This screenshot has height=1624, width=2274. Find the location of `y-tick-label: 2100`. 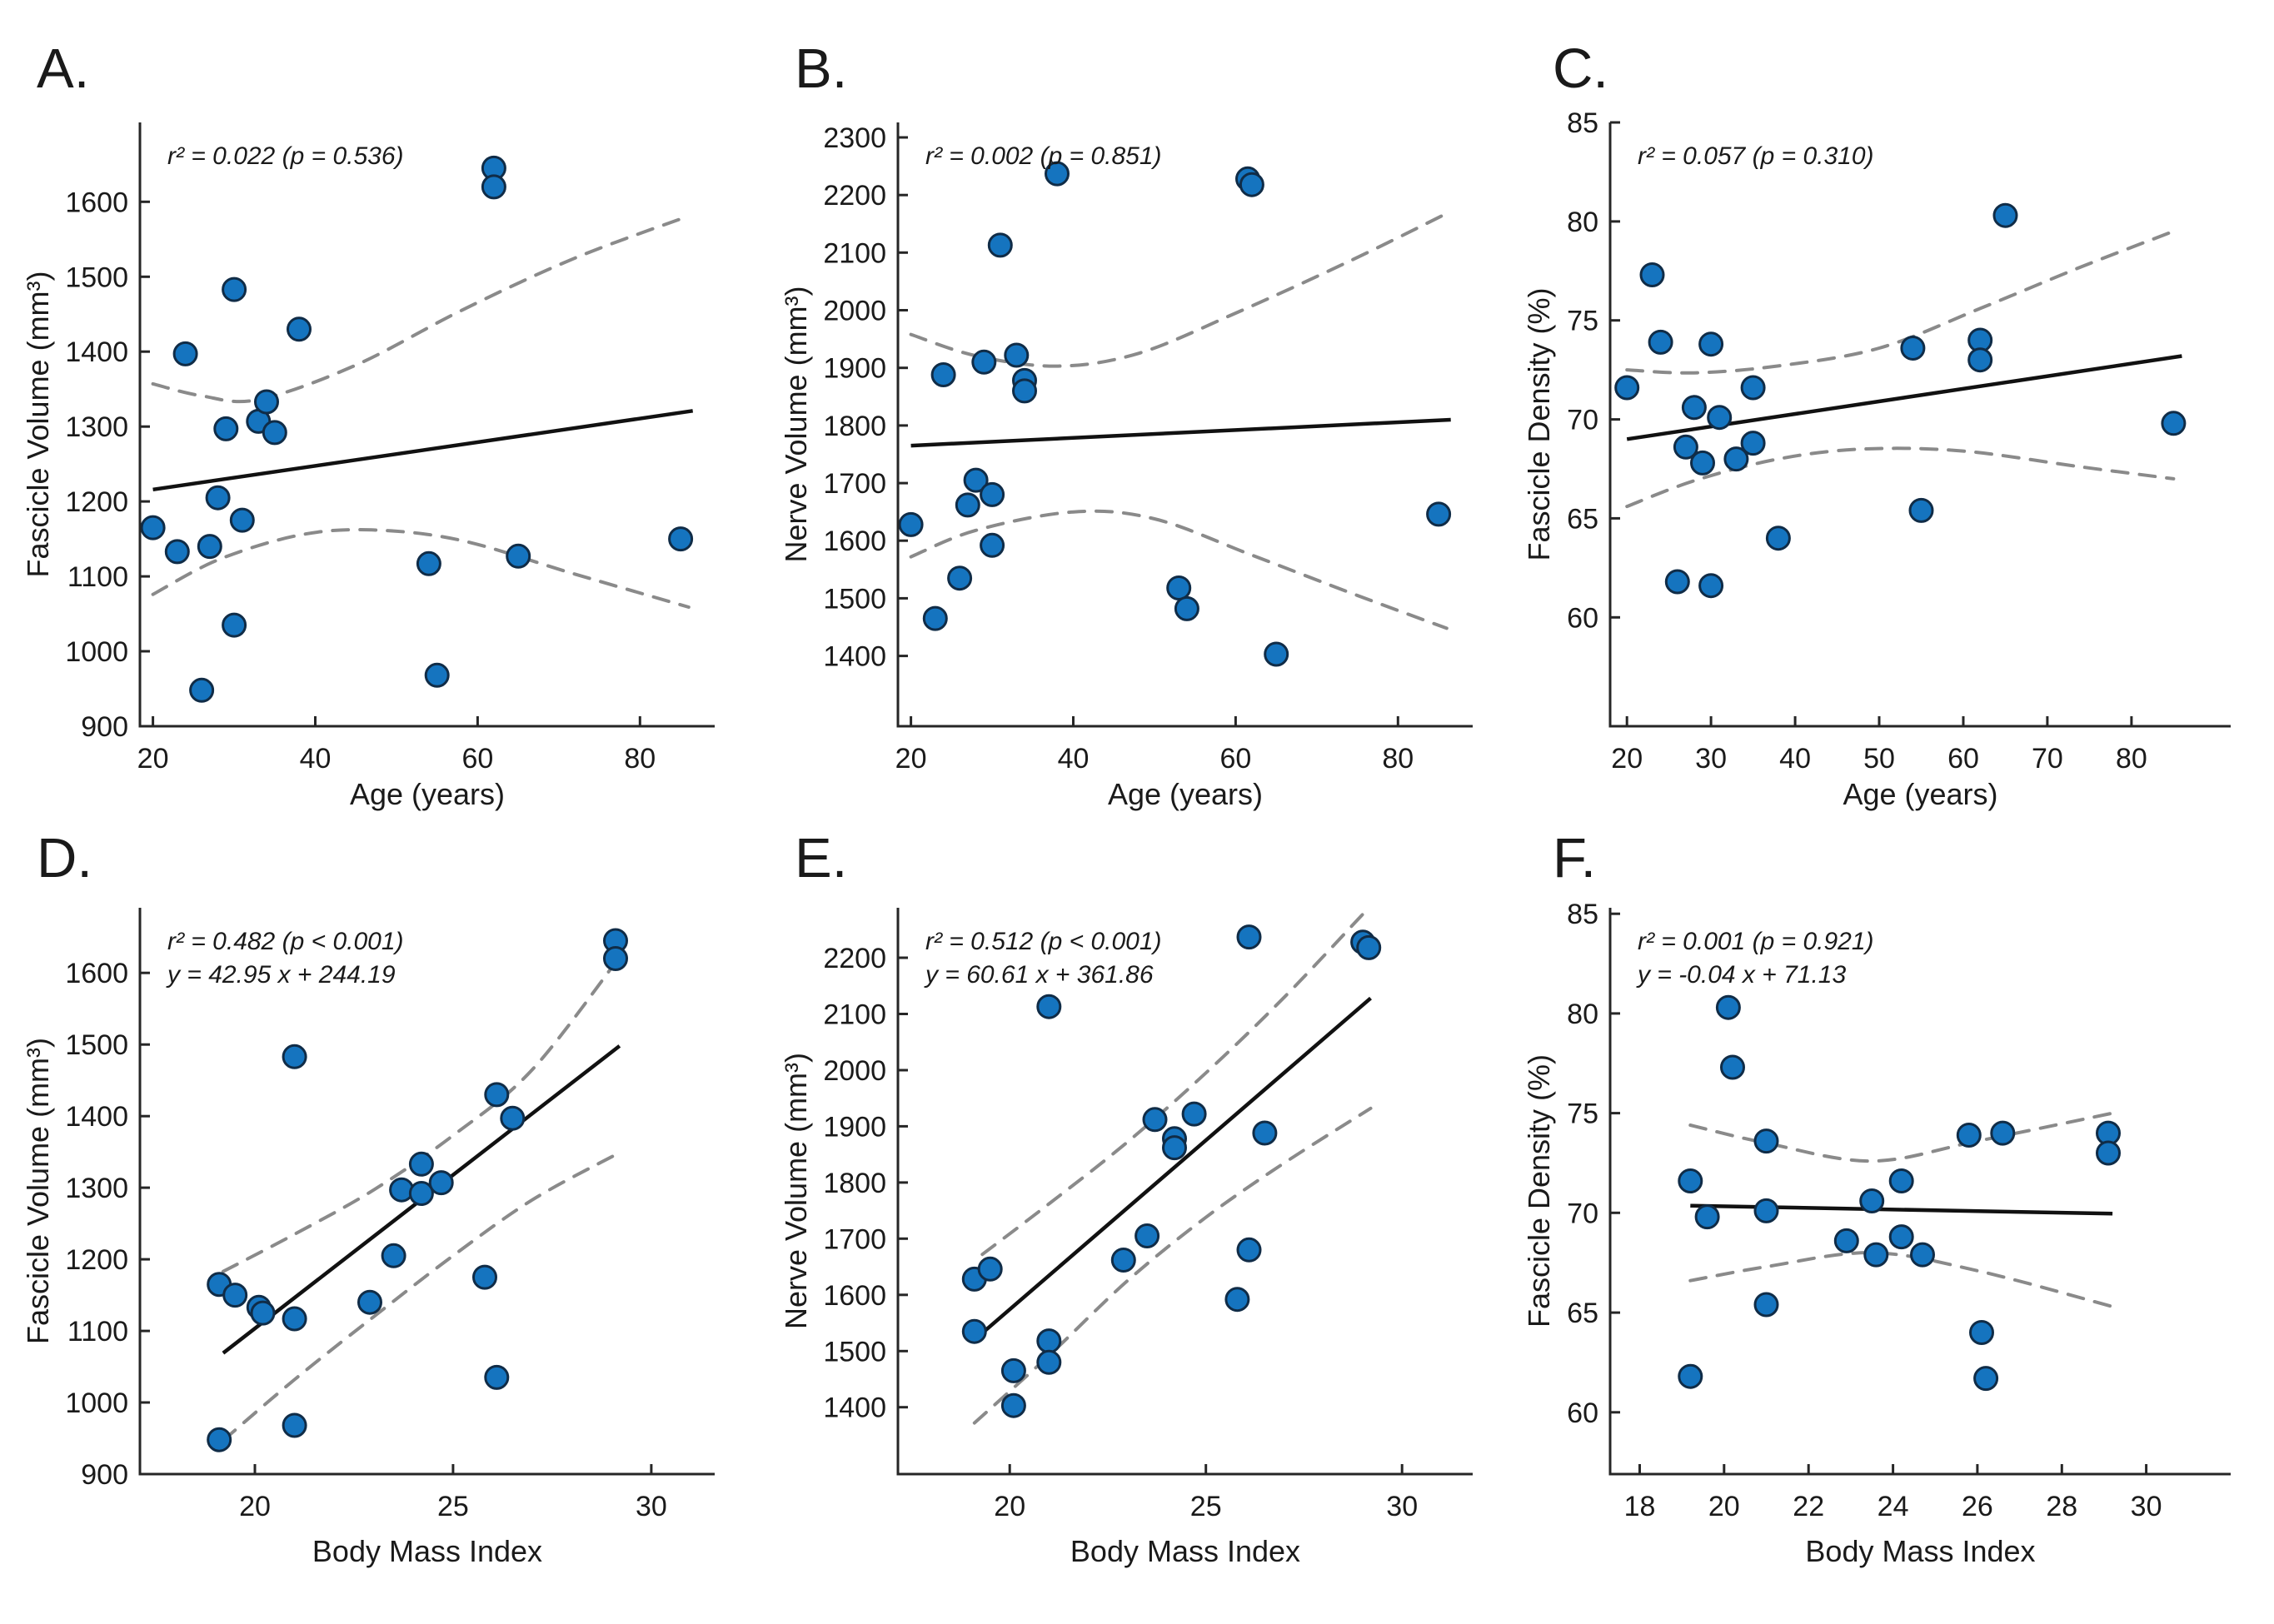

y-tick-label: 2100 is located at coordinates (854, 253).